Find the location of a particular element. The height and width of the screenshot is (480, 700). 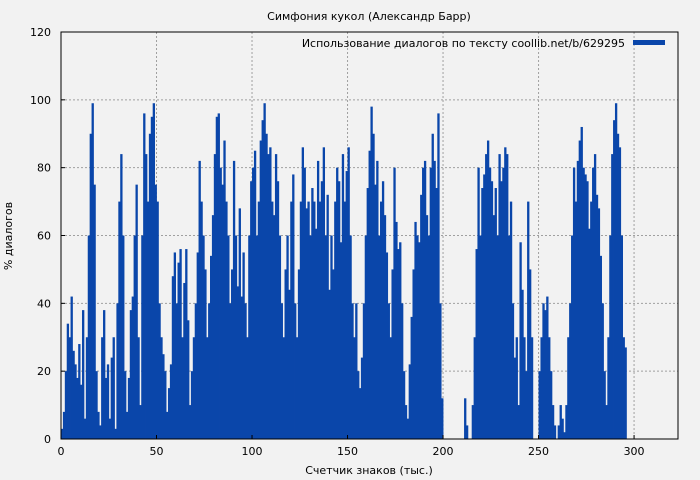

x-tick-label: 250 is located at coordinates (538, 451).